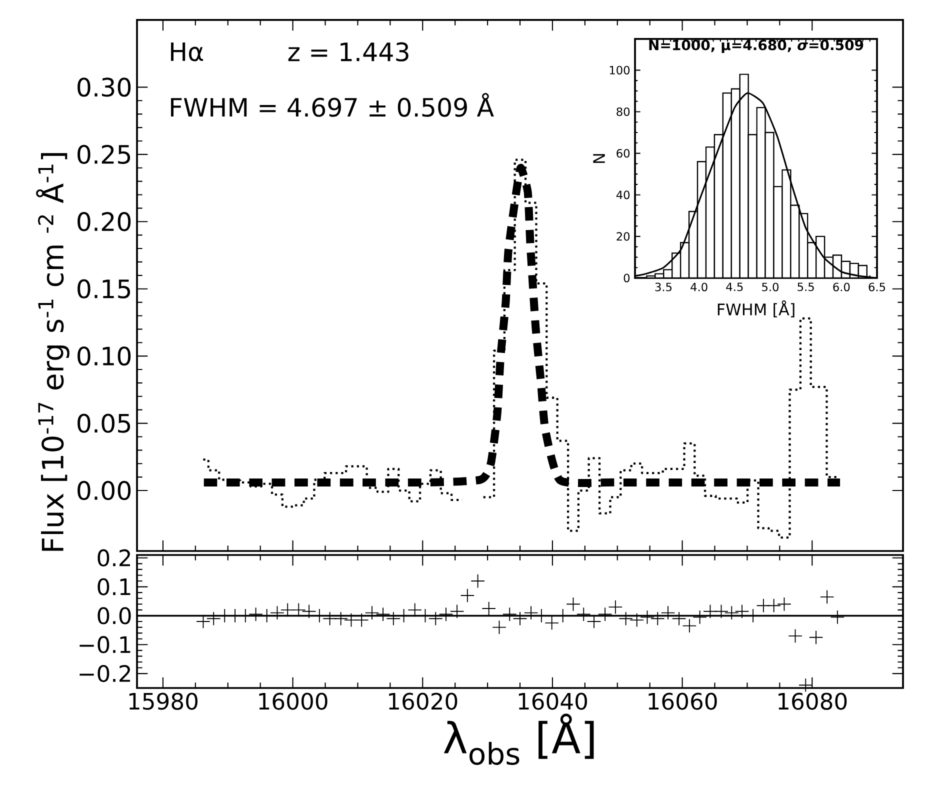 This screenshot has height=803, width=937. Describe the element at coordinates (423, 701) in the screenshot. I see `x-tick-label: 16020` at that location.